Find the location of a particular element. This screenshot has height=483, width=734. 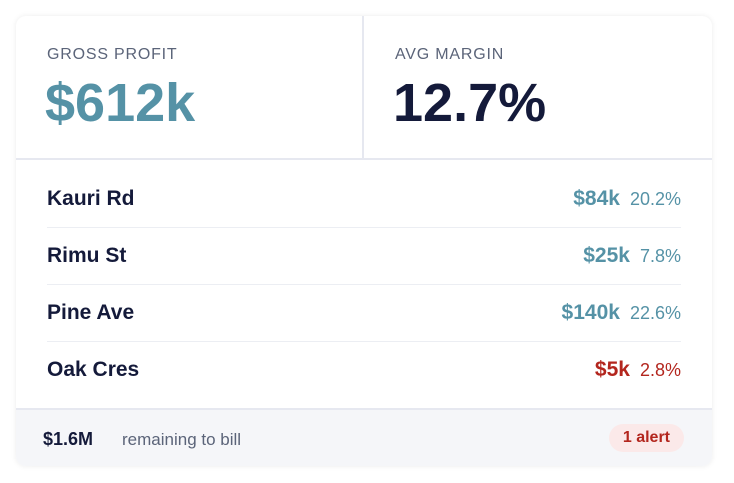

kpi: GROSS PROFIT $612k is located at coordinates (189, 87).